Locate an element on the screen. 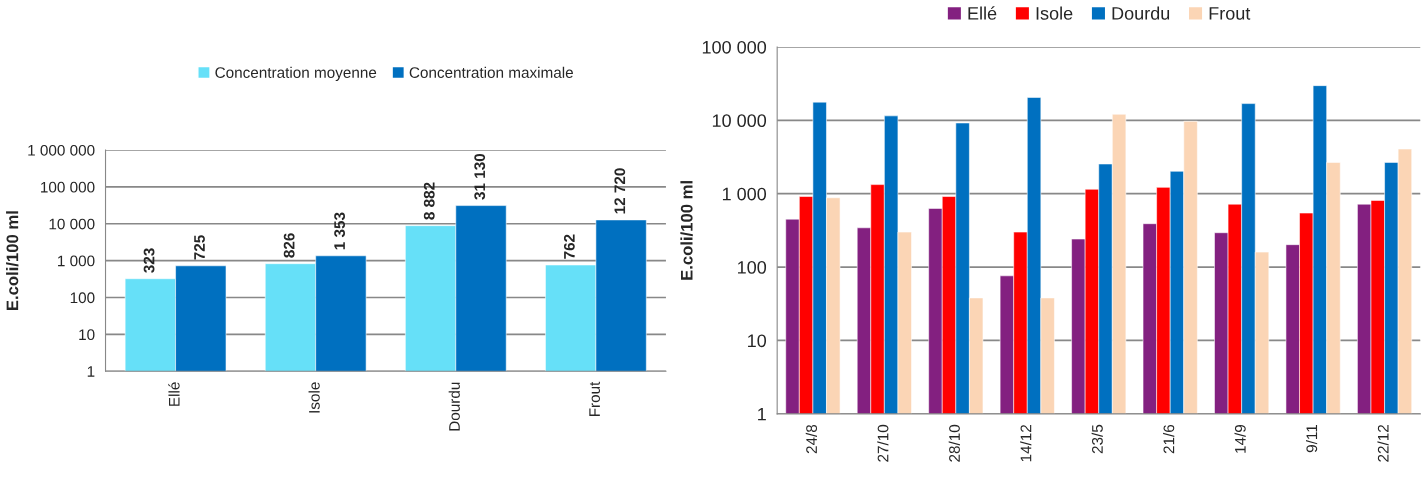 This screenshot has width=1426, height=484. data-label: 8 882 is located at coordinates (429, 201).